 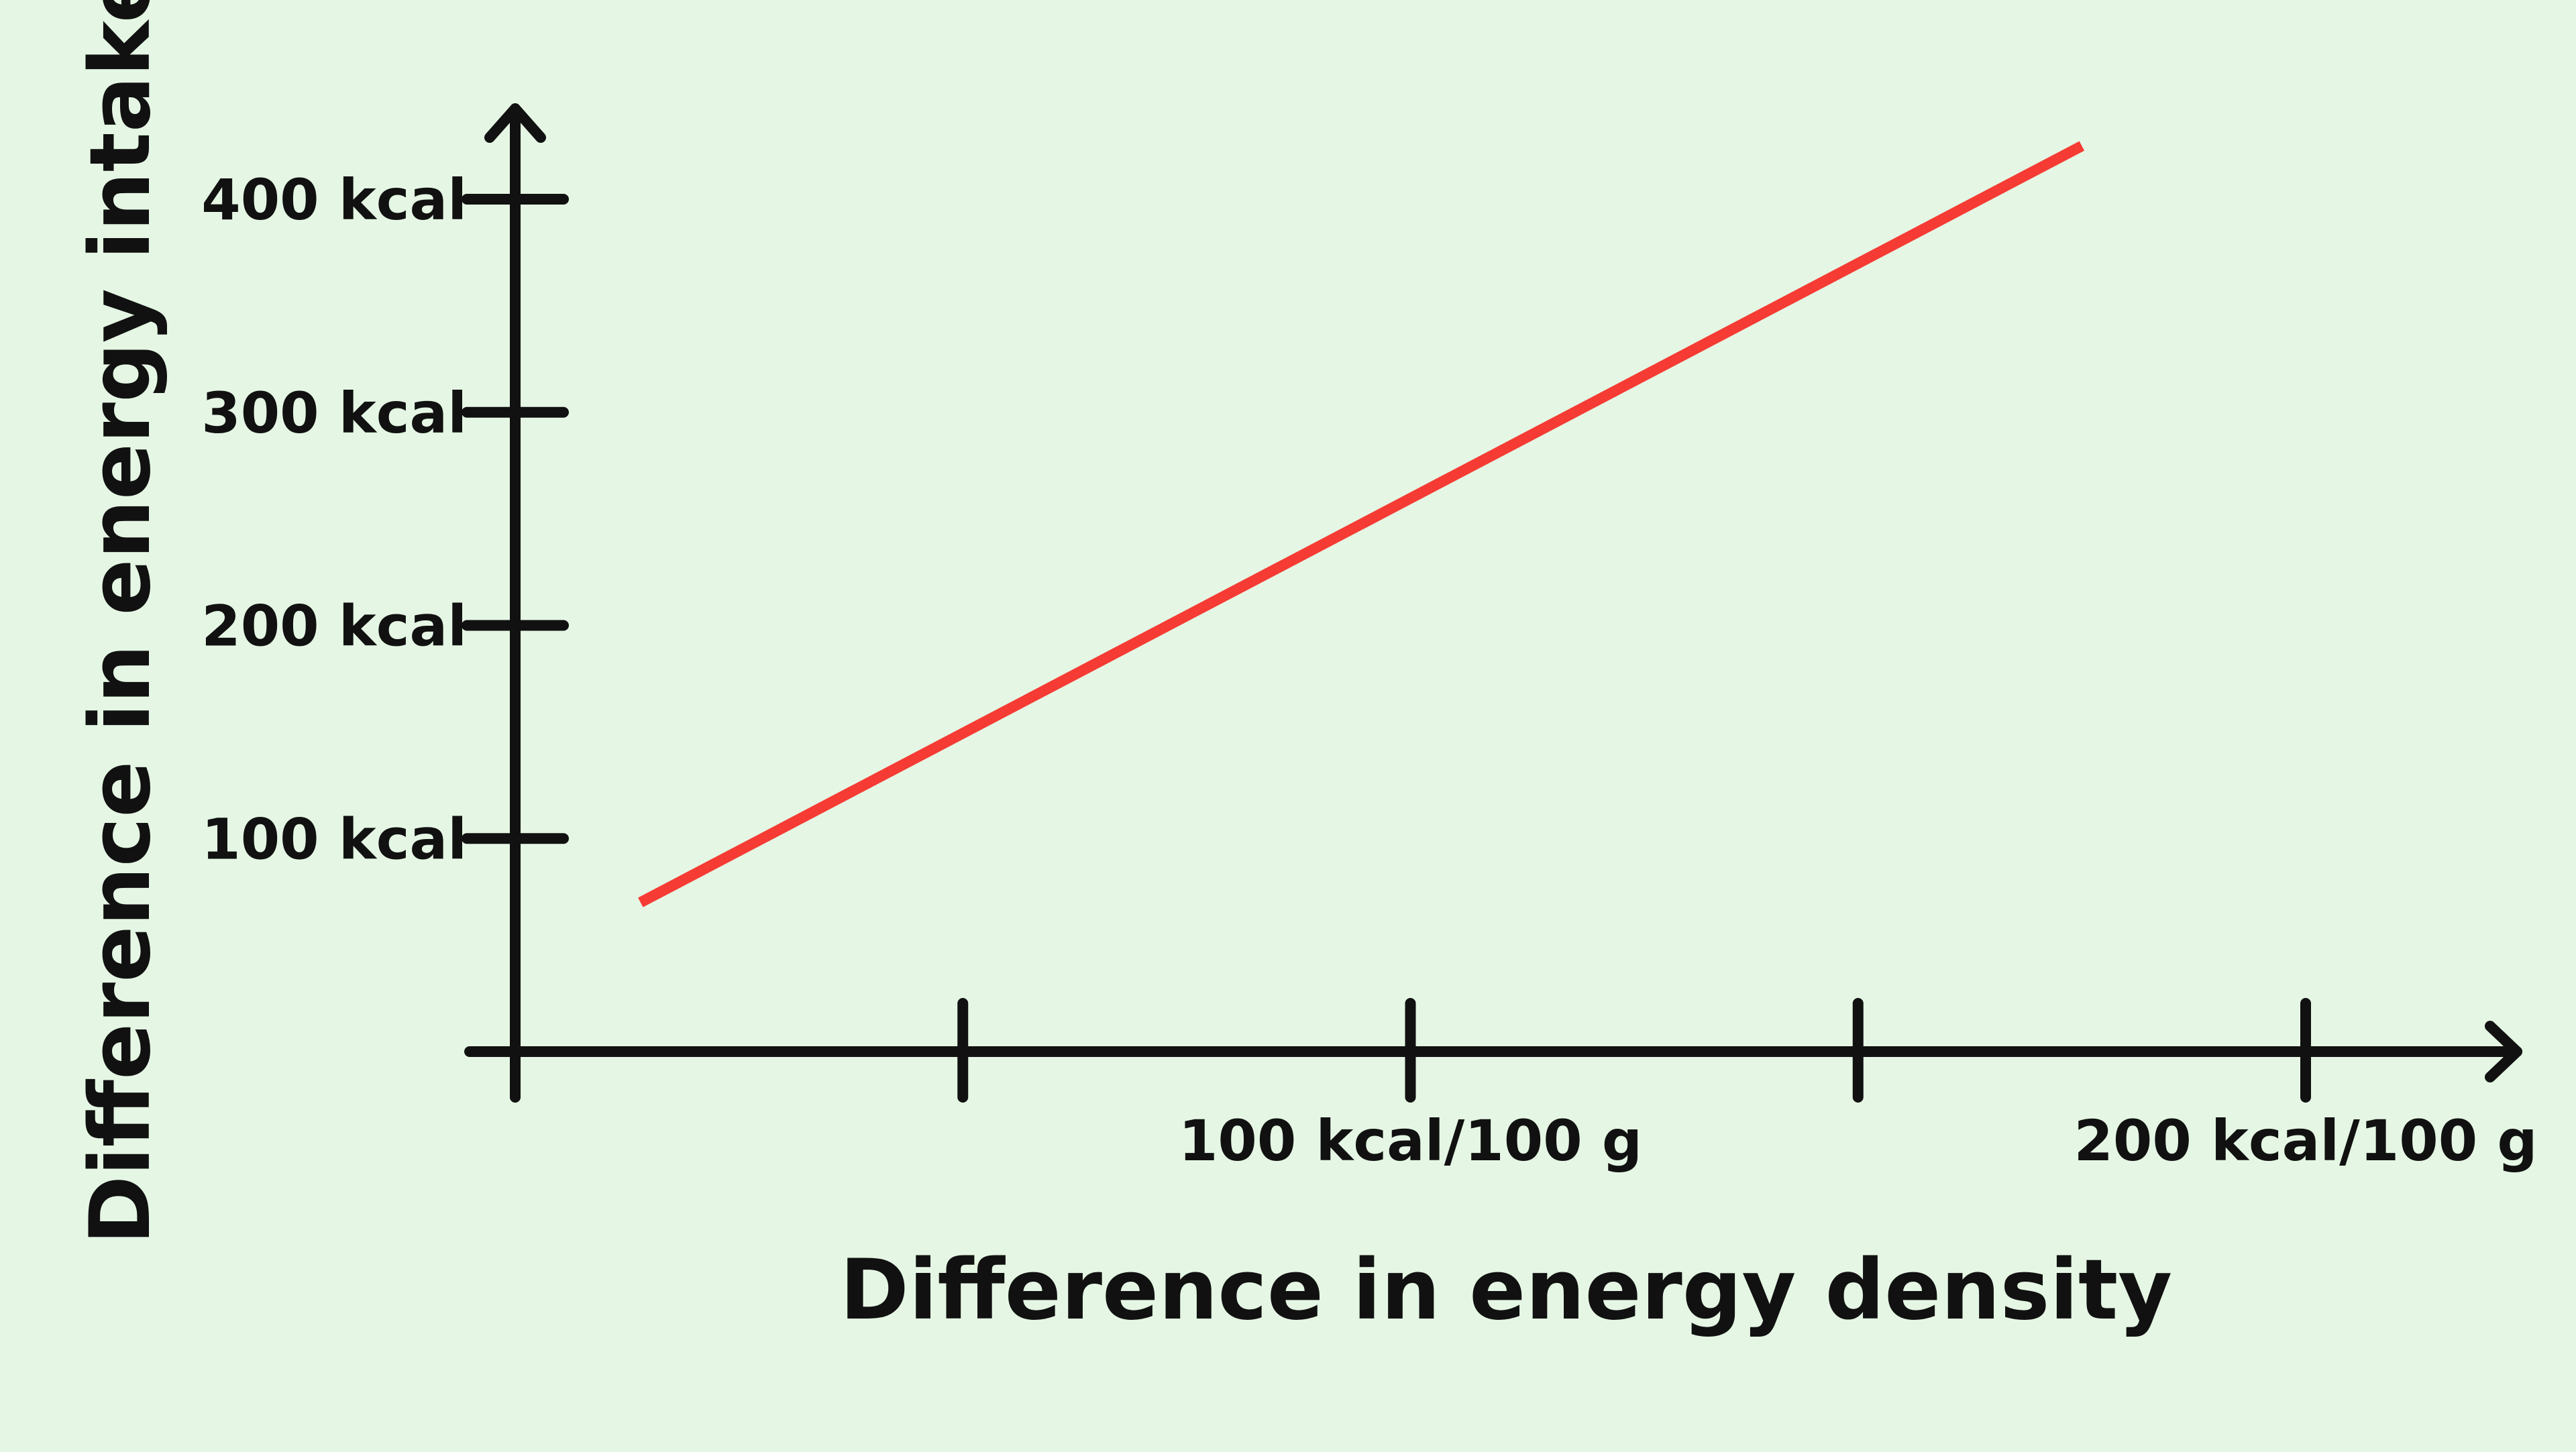 I want to click on x-tick-label: 100 kcal/100 g, so click(x=1410, y=1141).